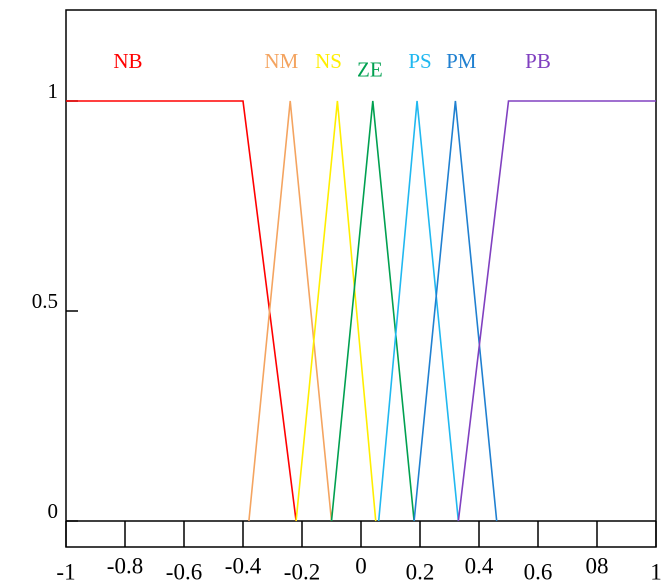 The height and width of the screenshot is (586, 662). Describe the element at coordinates (419, 61) in the screenshot. I see `series-label: PS` at that location.